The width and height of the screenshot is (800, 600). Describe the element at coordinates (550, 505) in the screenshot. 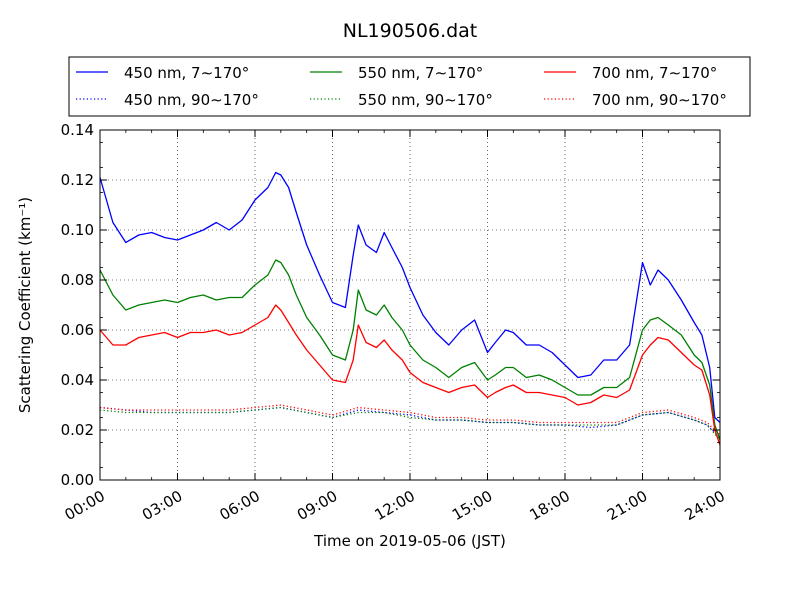

I see `x-tick-label: 18:00` at that location.